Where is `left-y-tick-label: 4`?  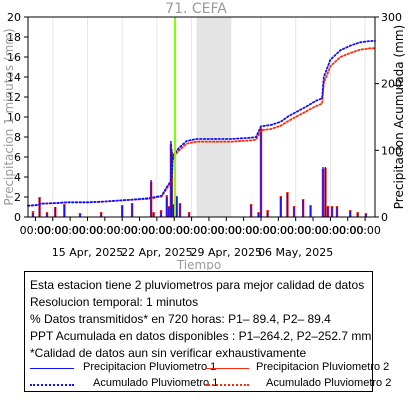
left-y-tick-label: 4 is located at coordinates (17, 177).